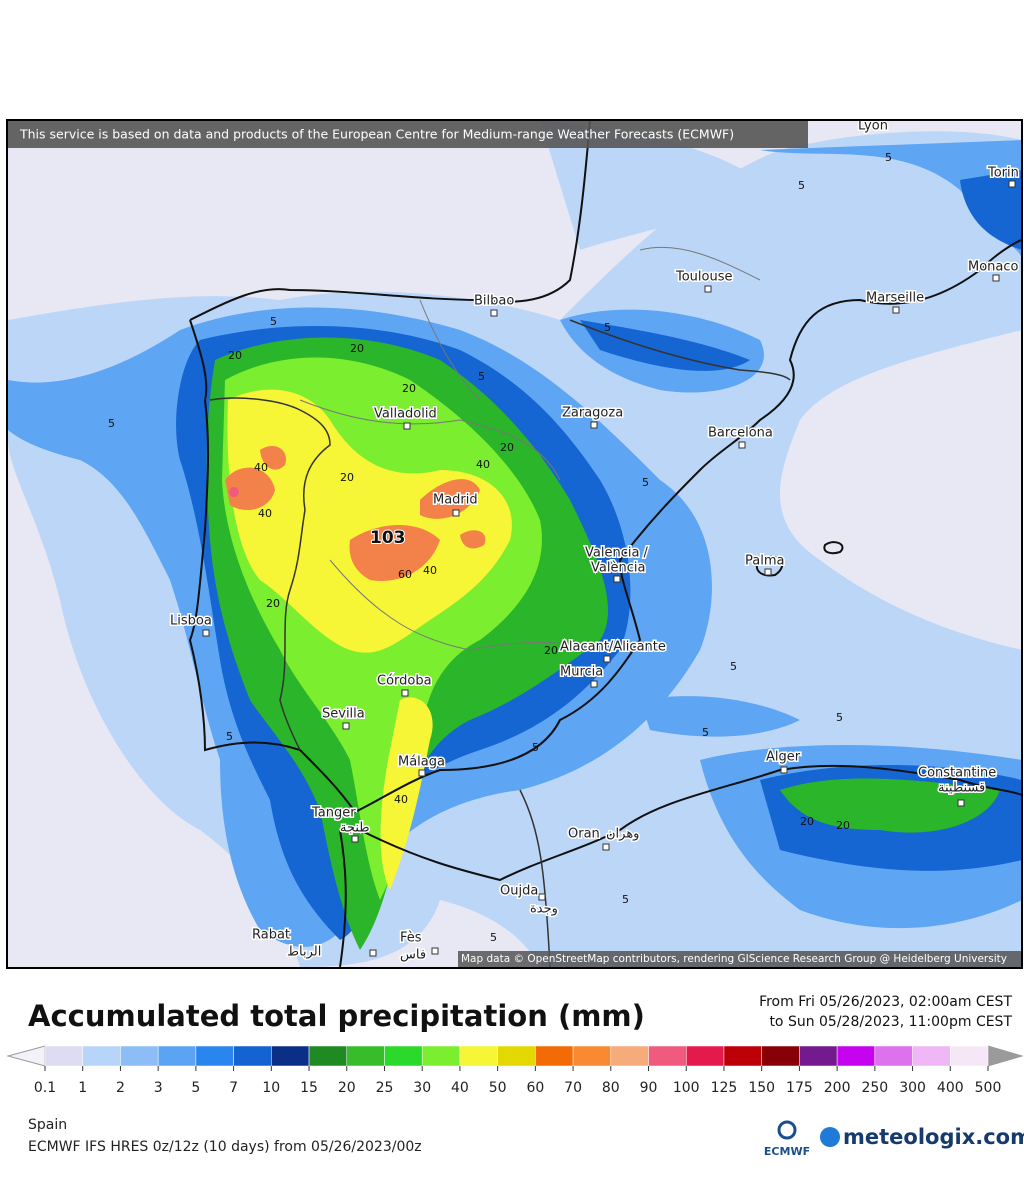 Image resolution: width=1024 pixels, height=1203 pixels. Describe the element at coordinates (686, 1088) in the screenshot. I see `colorbar-tick-label: 100` at that location.